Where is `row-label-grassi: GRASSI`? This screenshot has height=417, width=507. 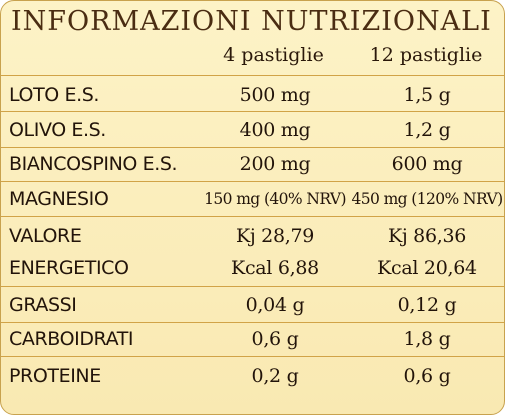
row-label-grassi: GRASSI is located at coordinates (43, 305).